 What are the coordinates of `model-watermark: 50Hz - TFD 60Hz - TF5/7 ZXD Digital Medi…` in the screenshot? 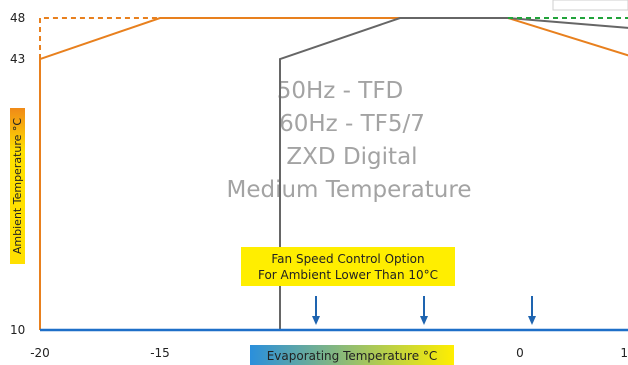 It's located at (349, 140).